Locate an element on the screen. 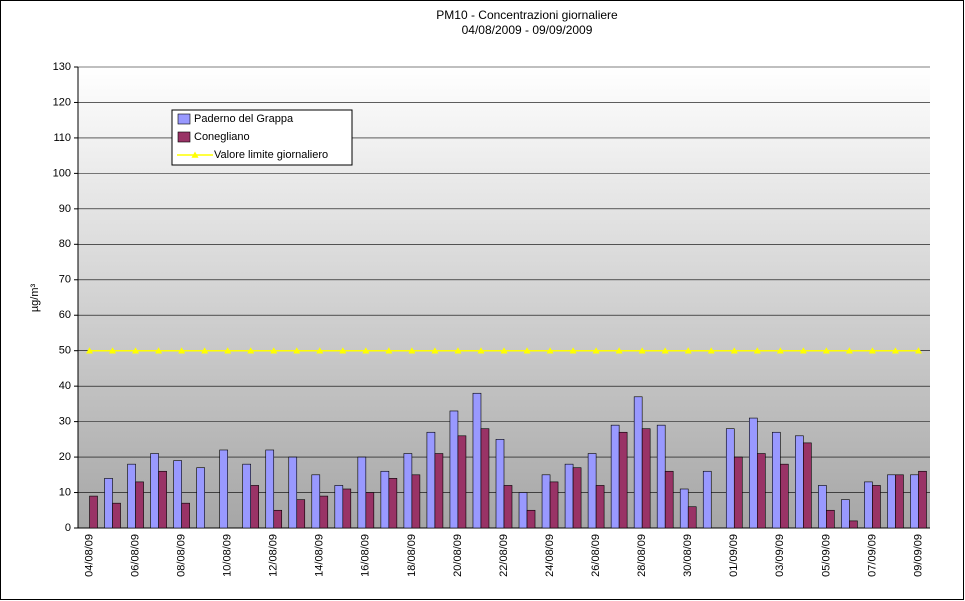 The height and width of the screenshot is (601, 965). x-tick-label: 18/08/09 is located at coordinates (412, 555).